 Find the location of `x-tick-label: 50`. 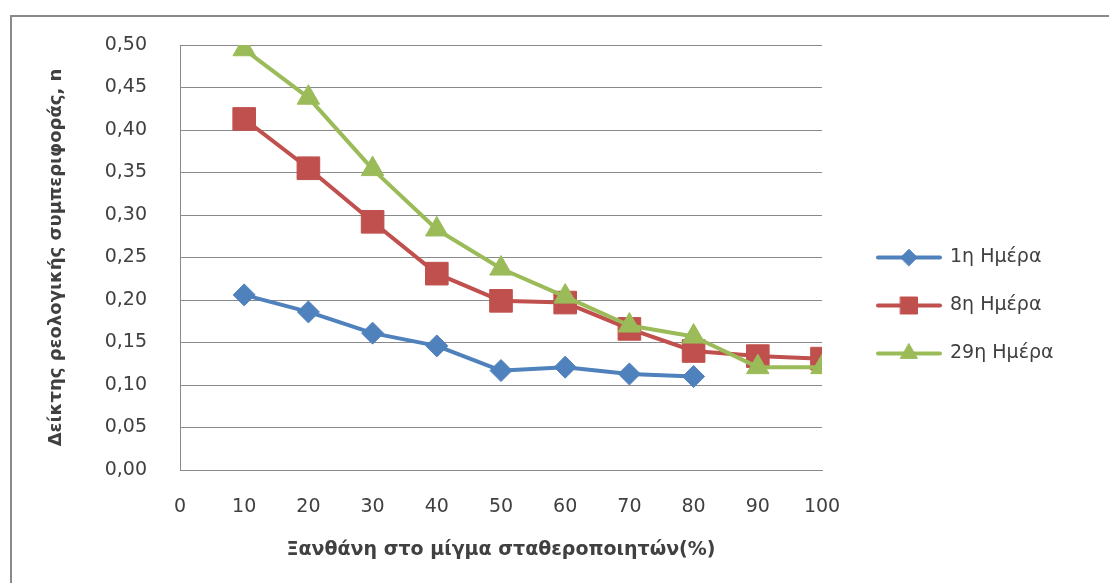

x-tick-label: 50 is located at coordinates (501, 505).